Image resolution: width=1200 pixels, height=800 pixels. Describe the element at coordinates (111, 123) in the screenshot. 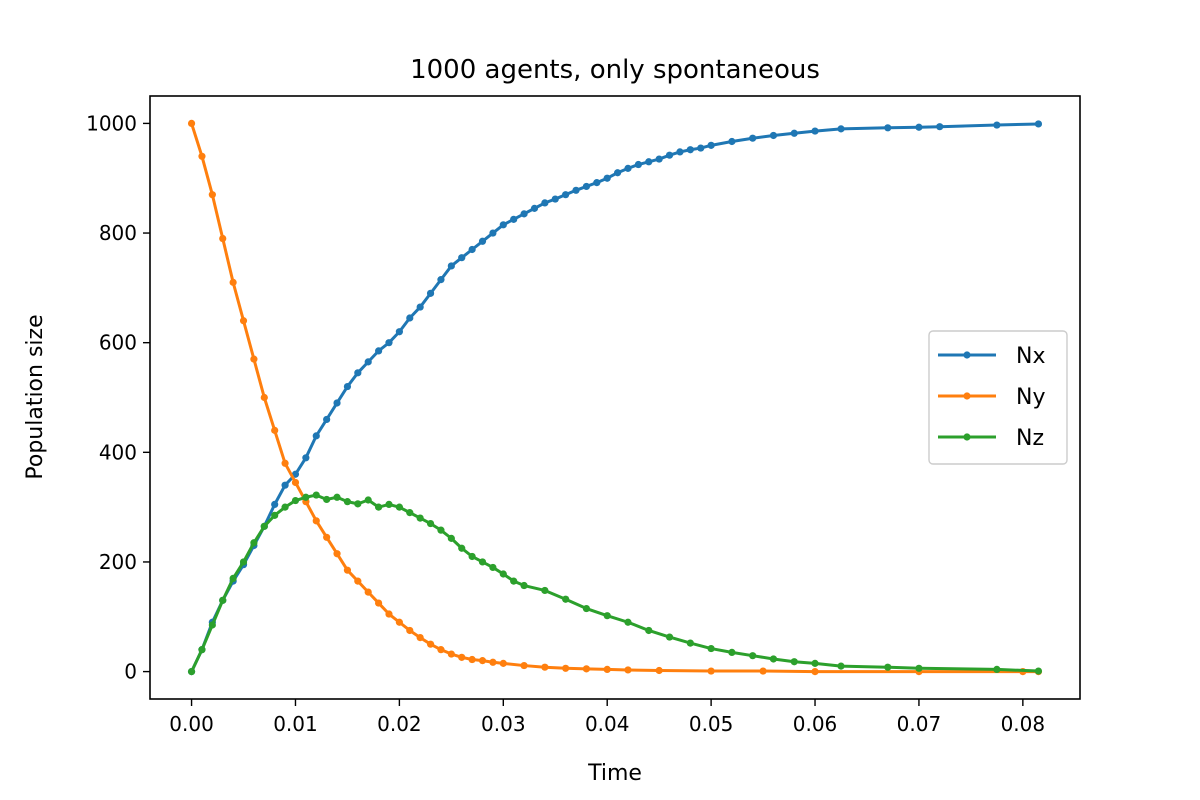

I see `y-tick-label: 1000` at that location.